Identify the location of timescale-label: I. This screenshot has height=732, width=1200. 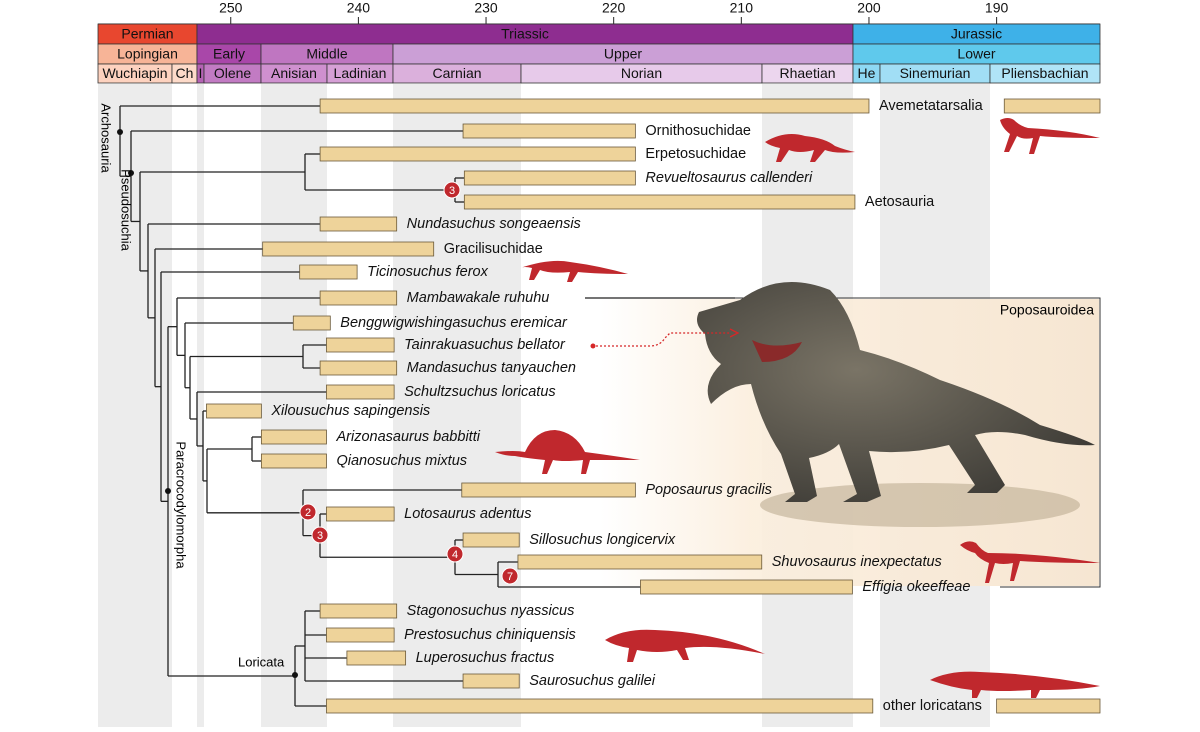
(201, 73).